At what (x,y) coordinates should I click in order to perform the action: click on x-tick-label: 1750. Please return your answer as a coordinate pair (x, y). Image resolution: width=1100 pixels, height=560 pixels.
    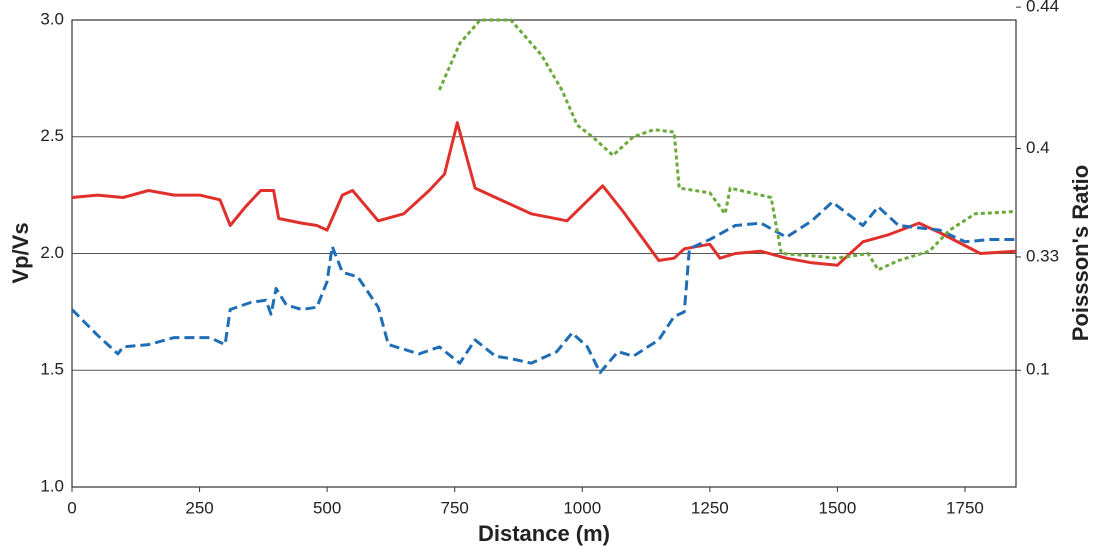
    Looking at the image, I should click on (965, 507).